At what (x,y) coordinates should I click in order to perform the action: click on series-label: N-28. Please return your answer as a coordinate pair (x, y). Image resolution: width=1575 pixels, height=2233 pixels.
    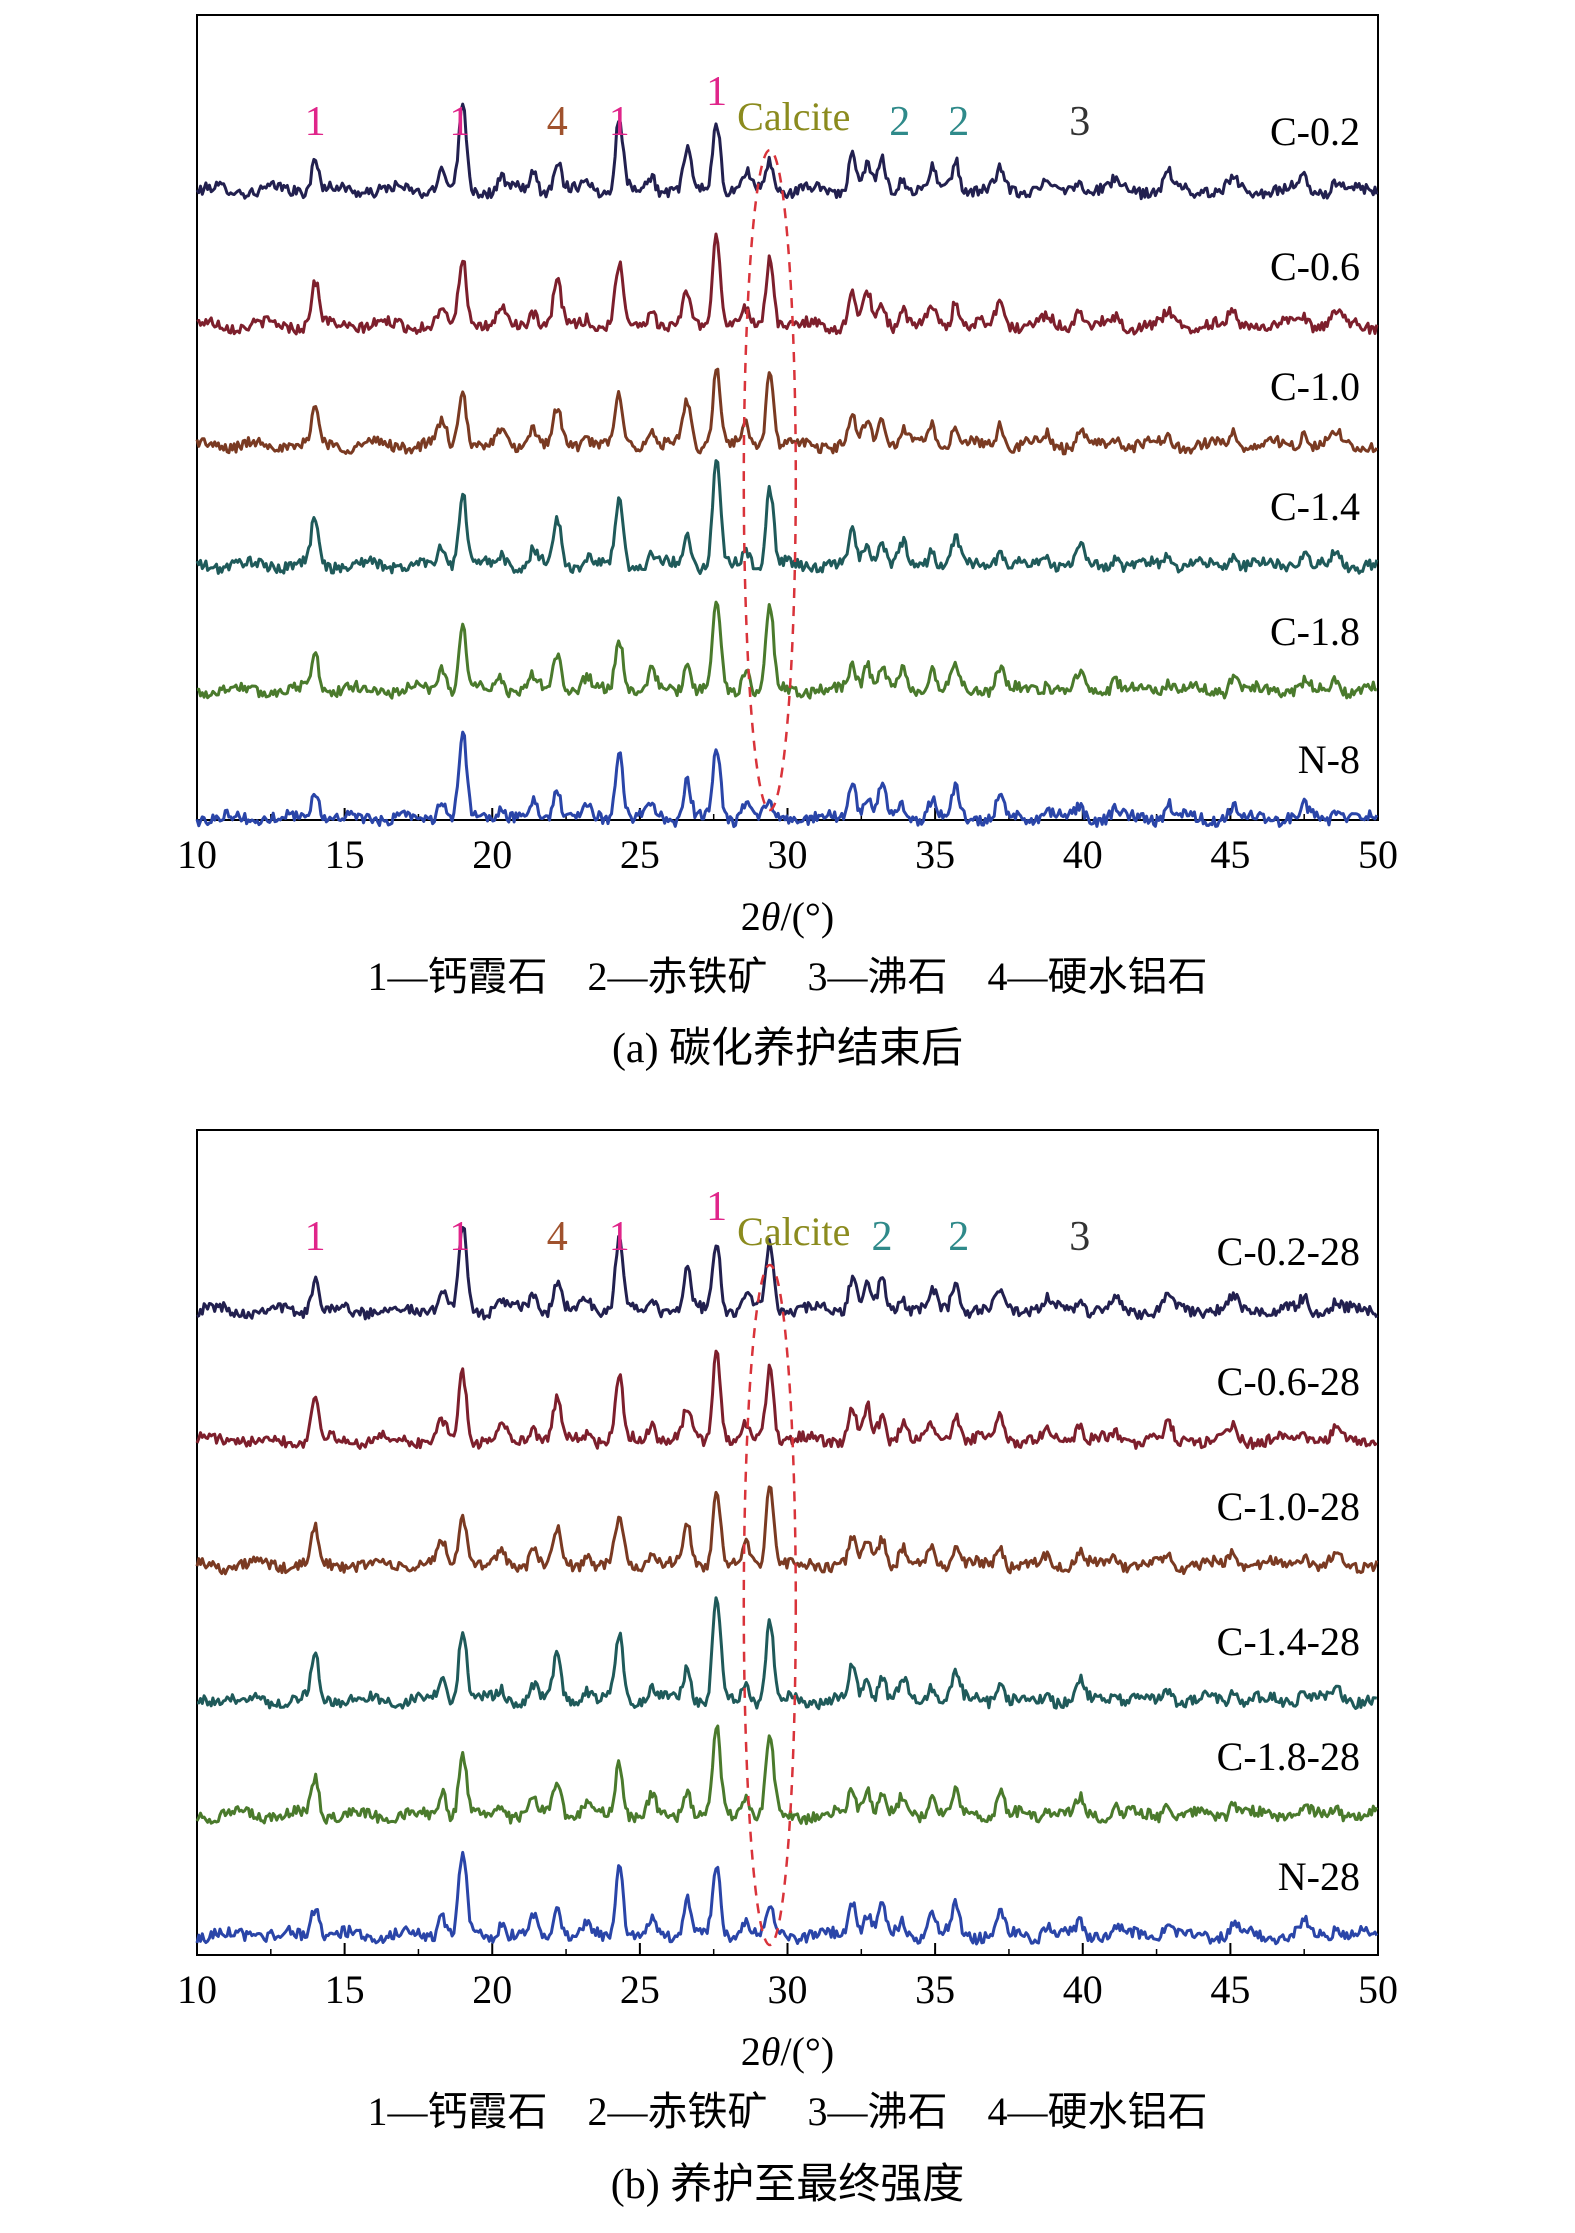
    Looking at the image, I should click on (1319, 1876).